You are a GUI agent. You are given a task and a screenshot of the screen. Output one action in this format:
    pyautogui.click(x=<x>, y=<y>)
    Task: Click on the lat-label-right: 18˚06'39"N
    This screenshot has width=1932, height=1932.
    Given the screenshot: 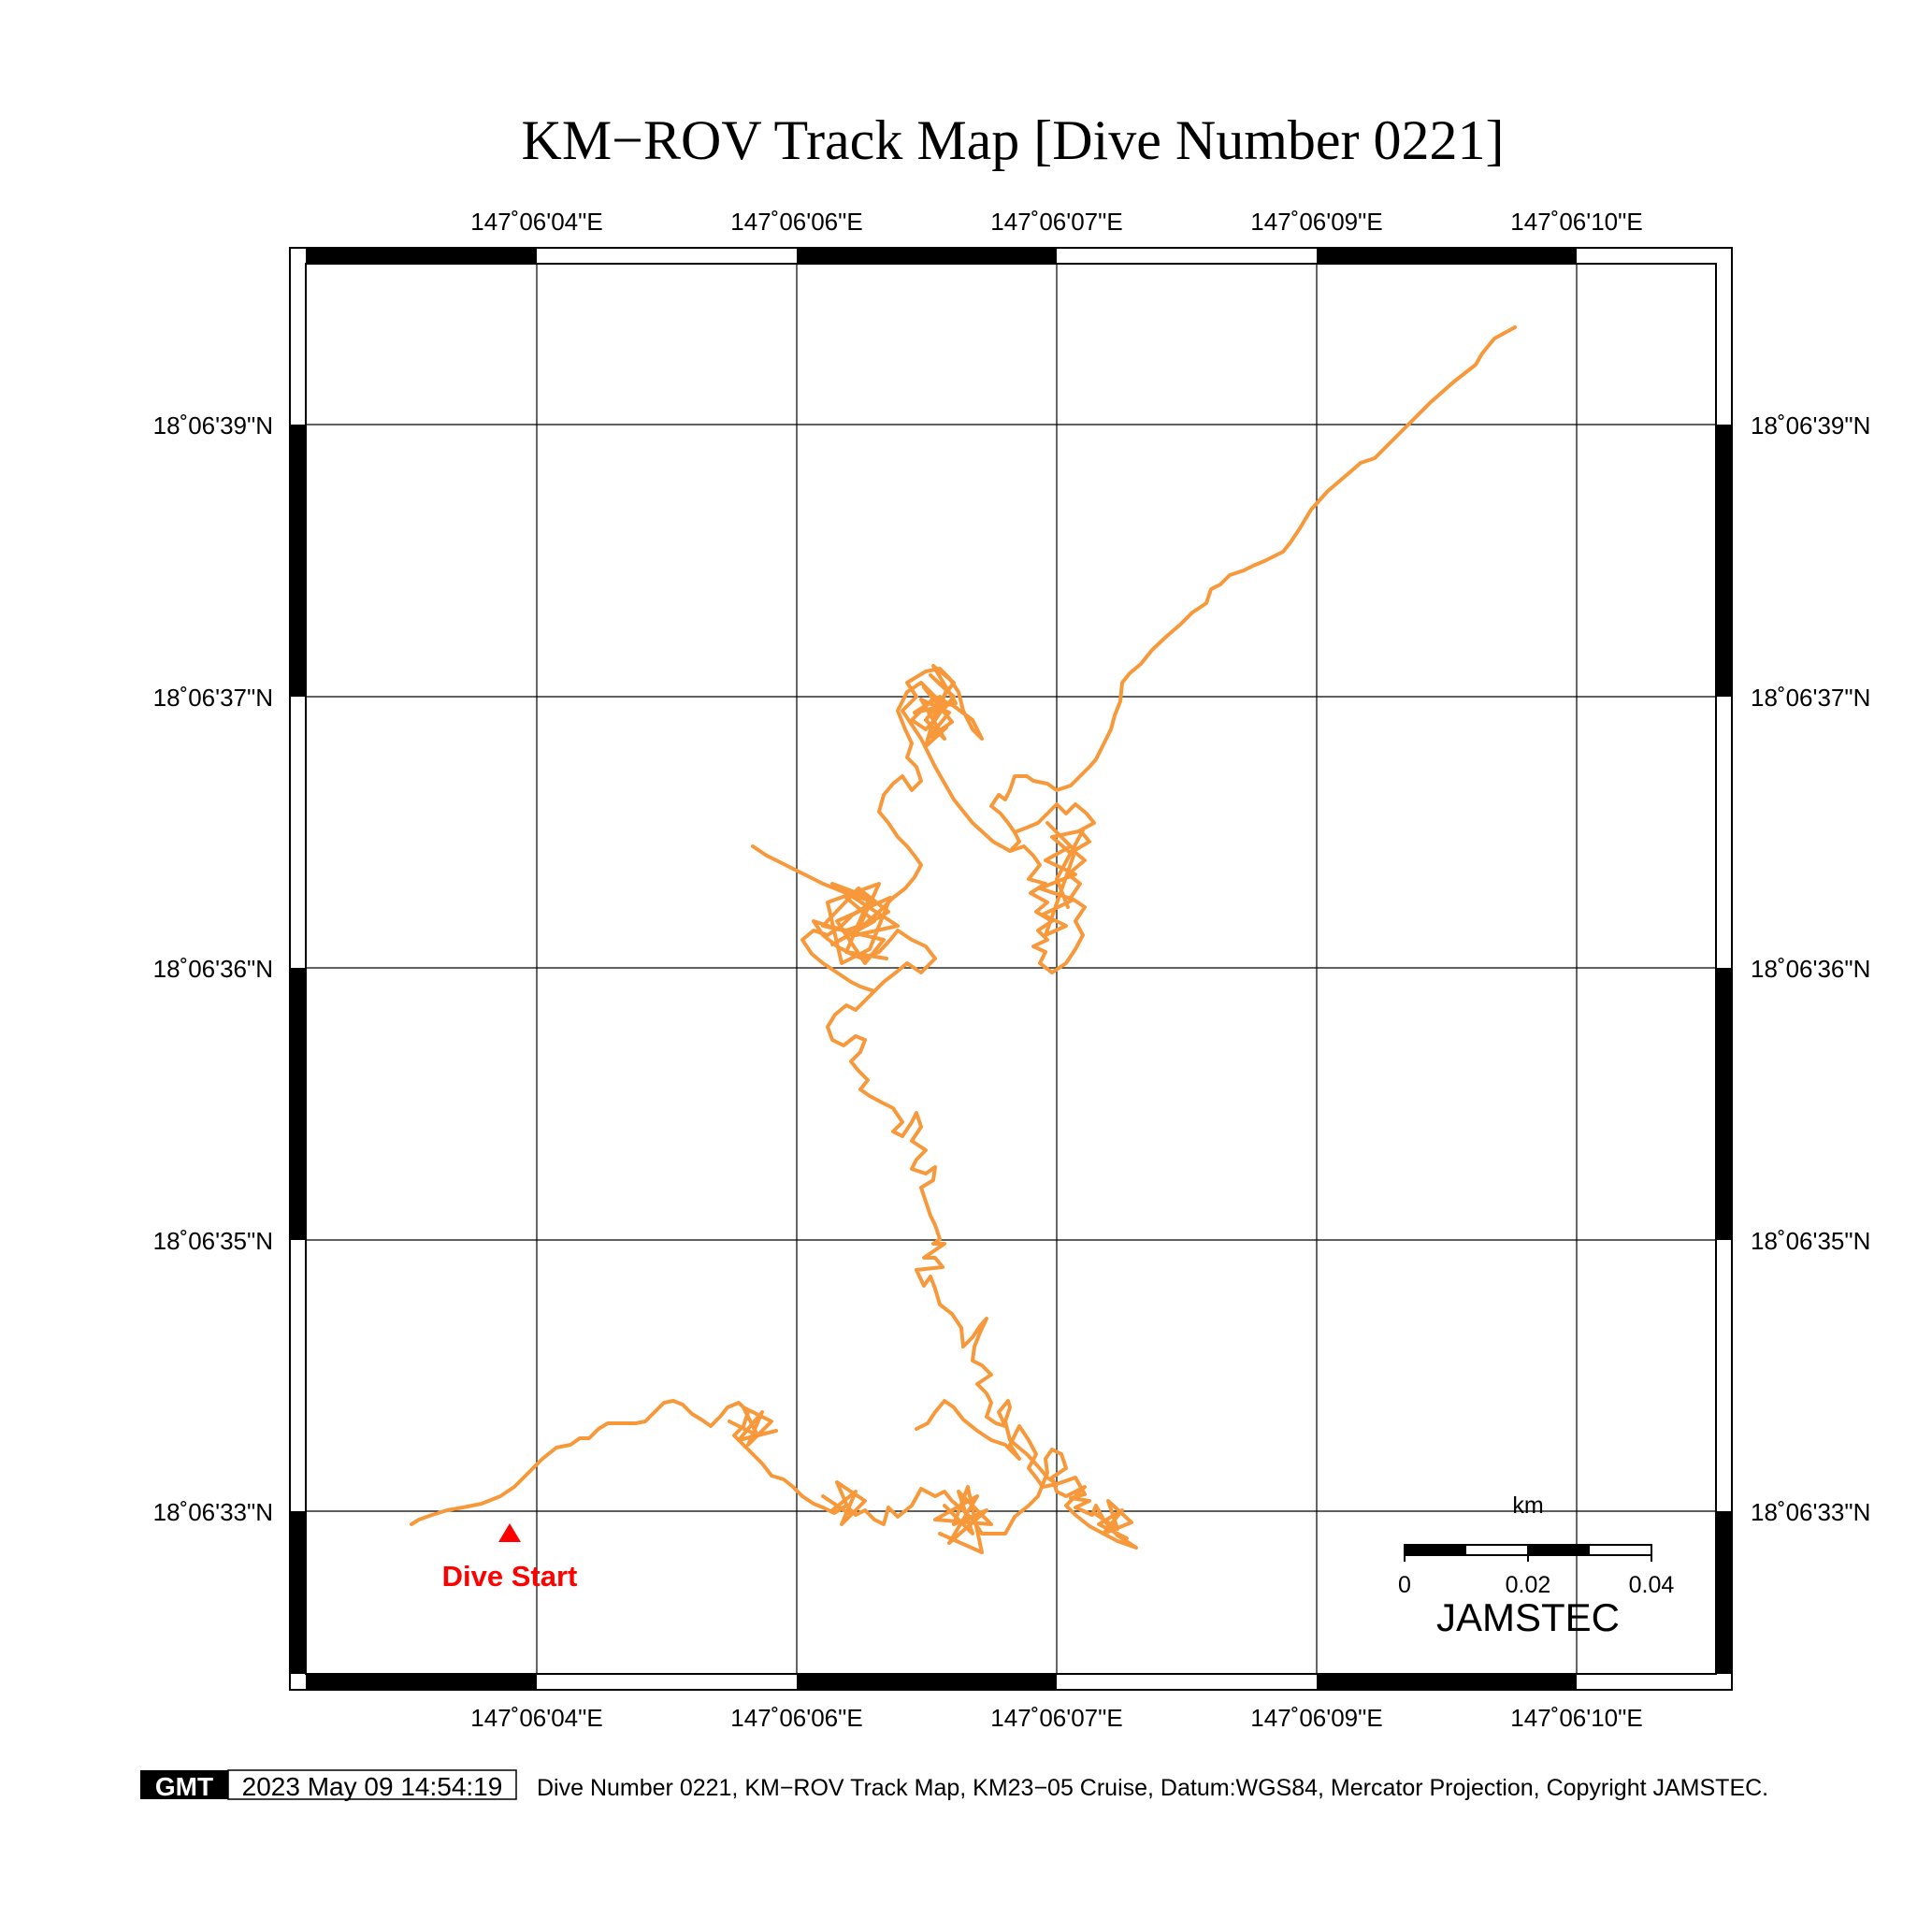 What is the action you would take?
    pyautogui.click(x=1810, y=425)
    